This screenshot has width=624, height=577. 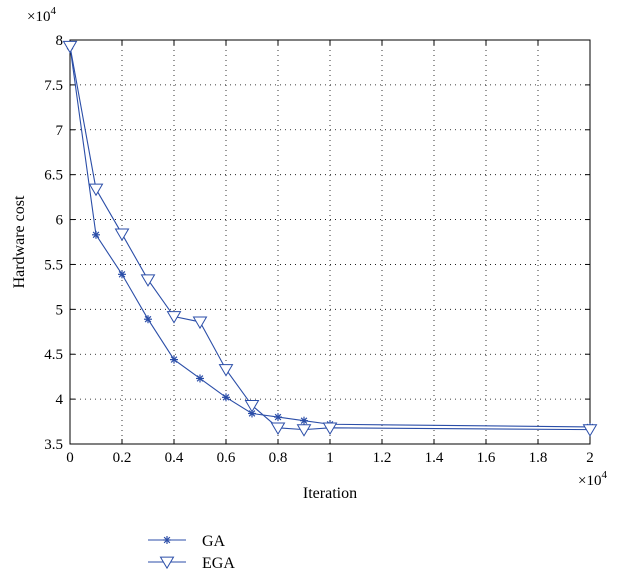 I want to click on y-axis-multiplier: ×10⁴, so click(x=41, y=15).